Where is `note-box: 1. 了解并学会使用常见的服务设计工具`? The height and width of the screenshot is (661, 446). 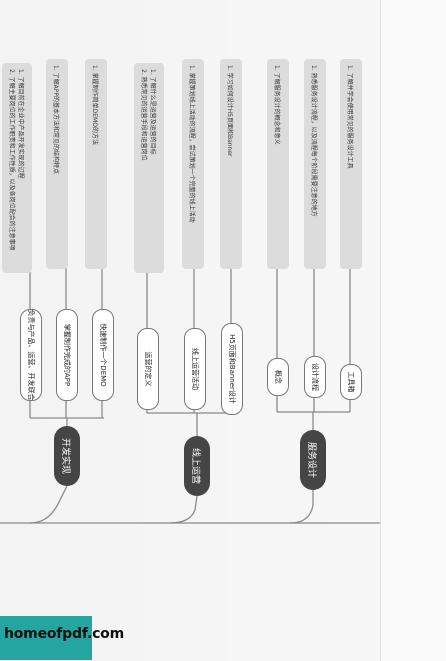 note-box: 1. 了解并学会使用常见的服务设计工具 is located at coordinates (351, 164).